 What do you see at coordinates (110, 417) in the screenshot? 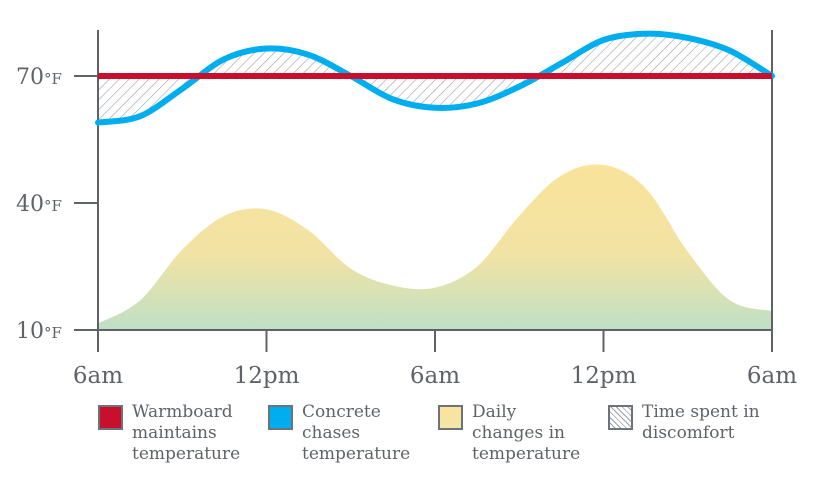
I see `legend-swatch-red` at bounding box center [110, 417].